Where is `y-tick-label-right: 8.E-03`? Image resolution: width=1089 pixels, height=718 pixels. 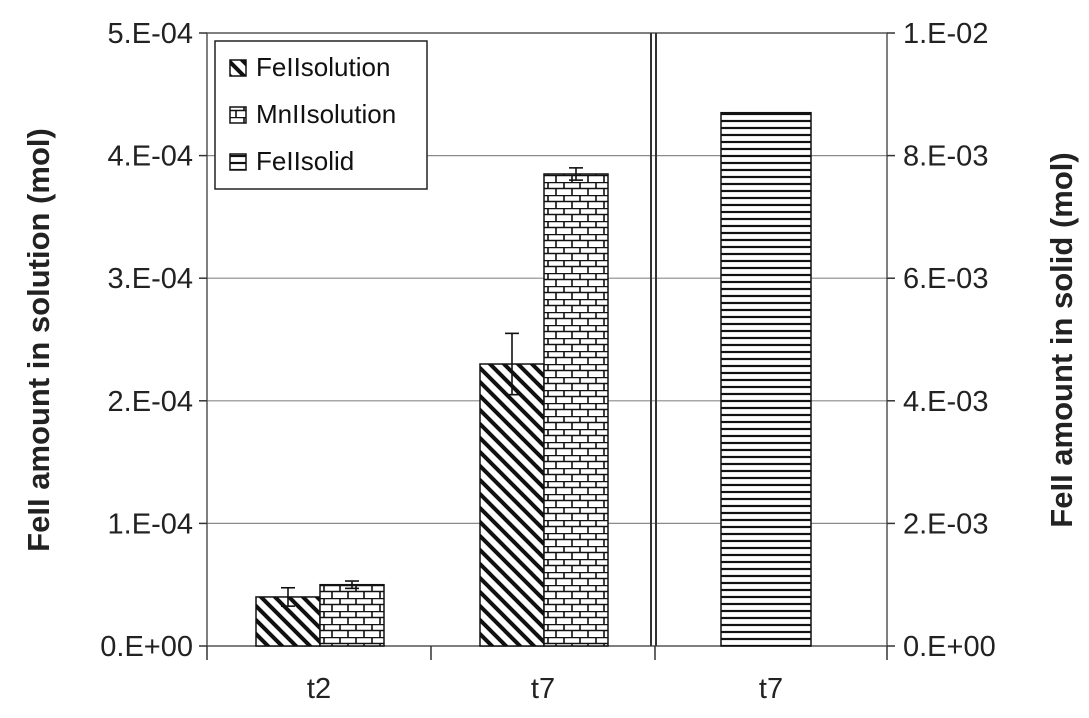 y-tick-label-right: 8.E-03 is located at coordinates (945, 157).